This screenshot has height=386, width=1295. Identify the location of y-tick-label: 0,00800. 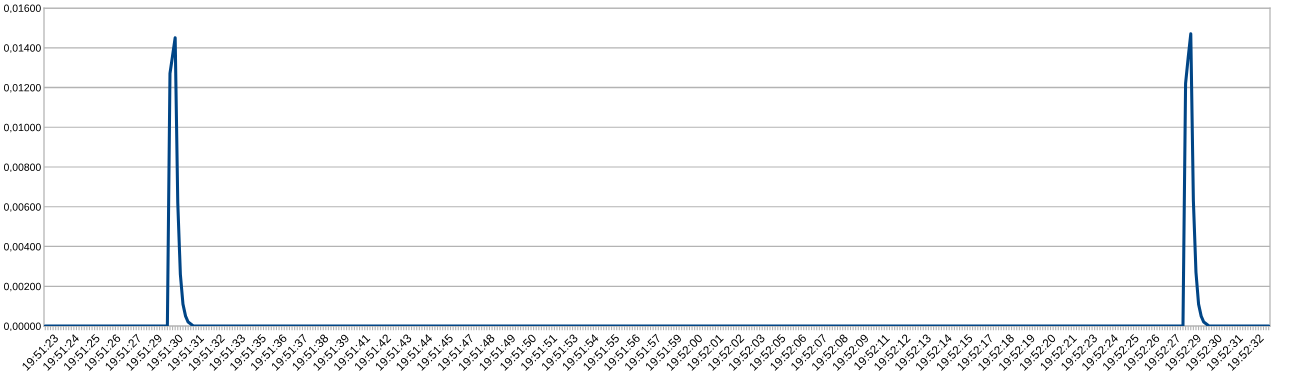
(22, 168).